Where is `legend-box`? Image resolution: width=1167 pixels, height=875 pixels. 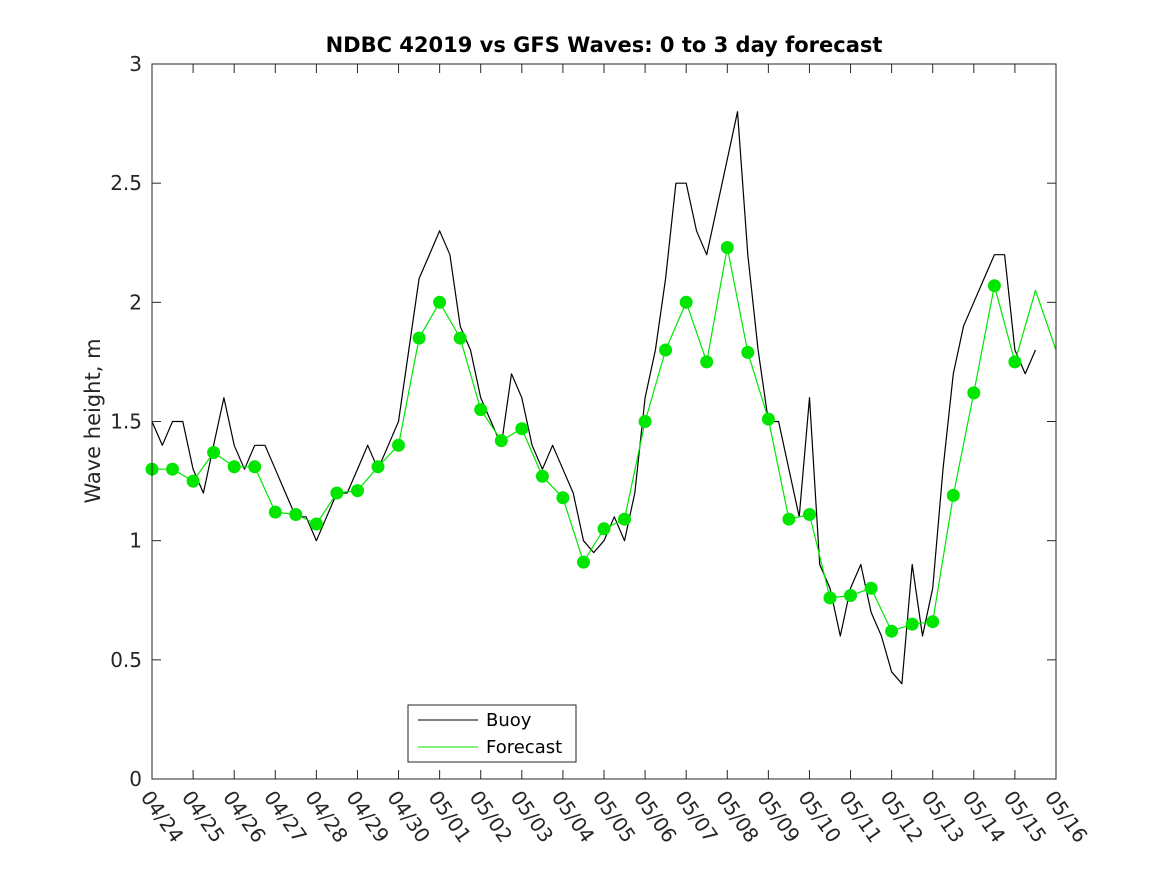
legend-box is located at coordinates (492, 733).